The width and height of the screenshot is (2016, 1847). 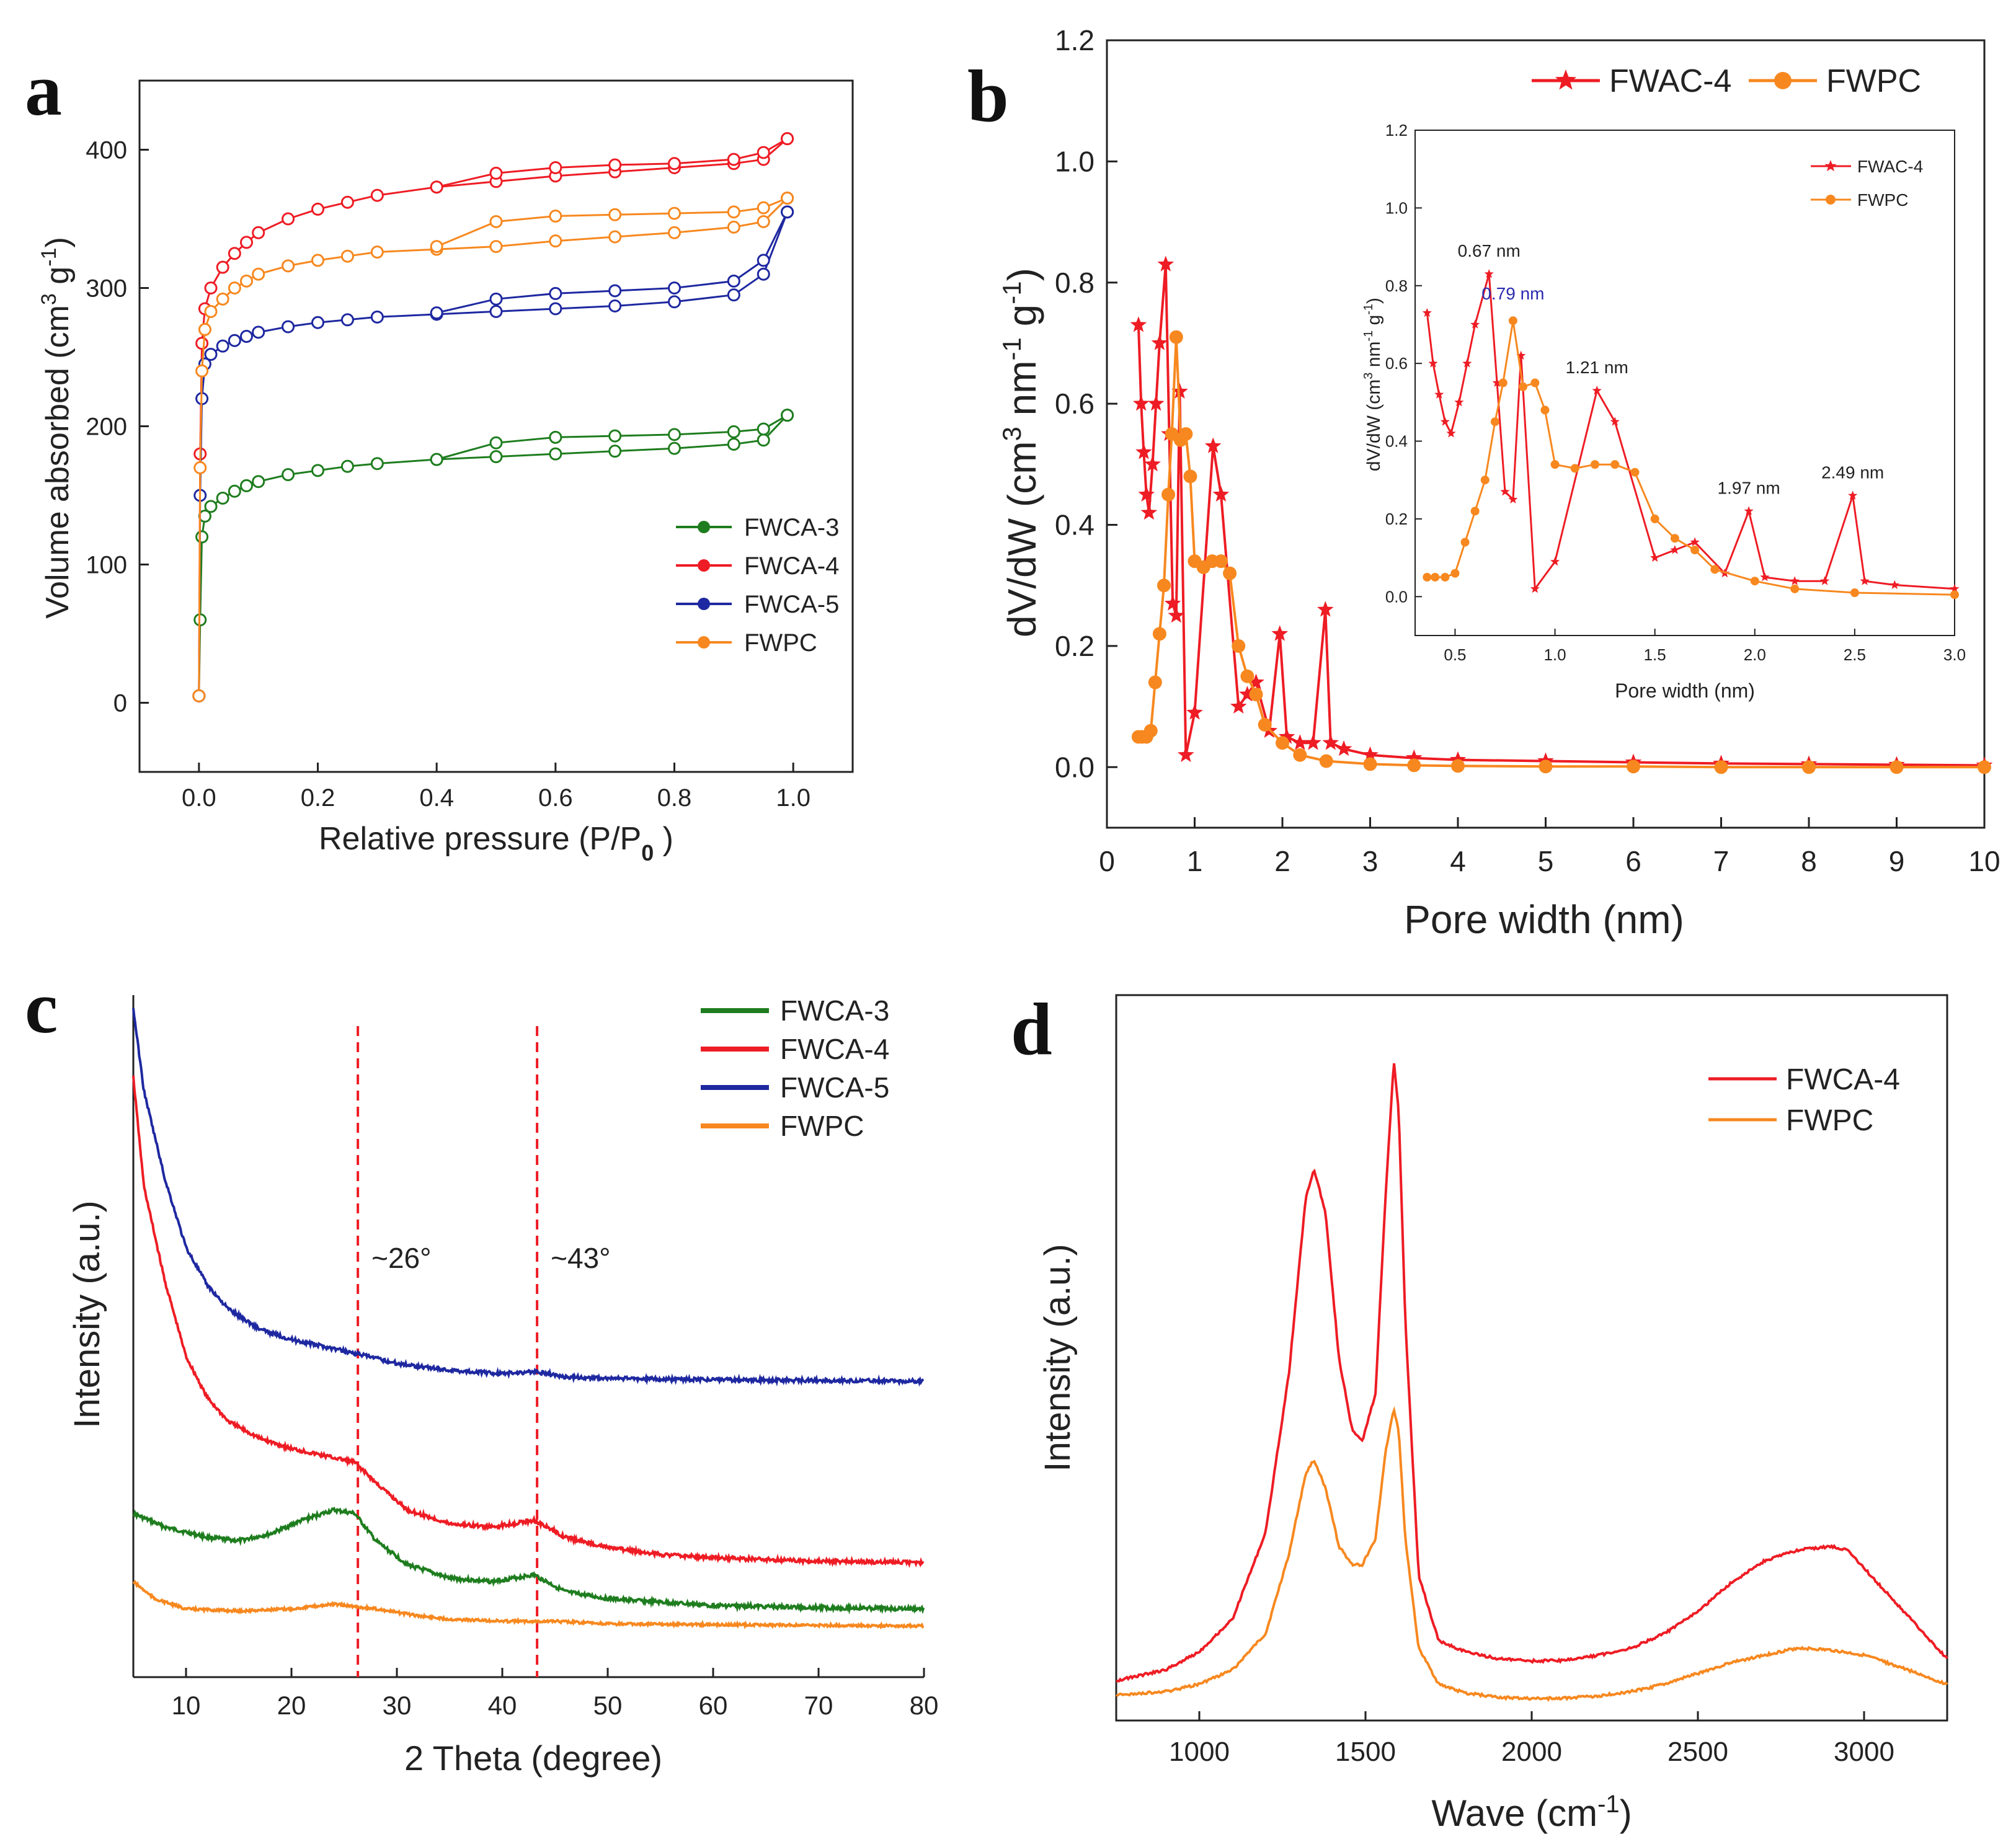 I want to click on b-ytick-label: 0.0, so click(x=1075, y=767).